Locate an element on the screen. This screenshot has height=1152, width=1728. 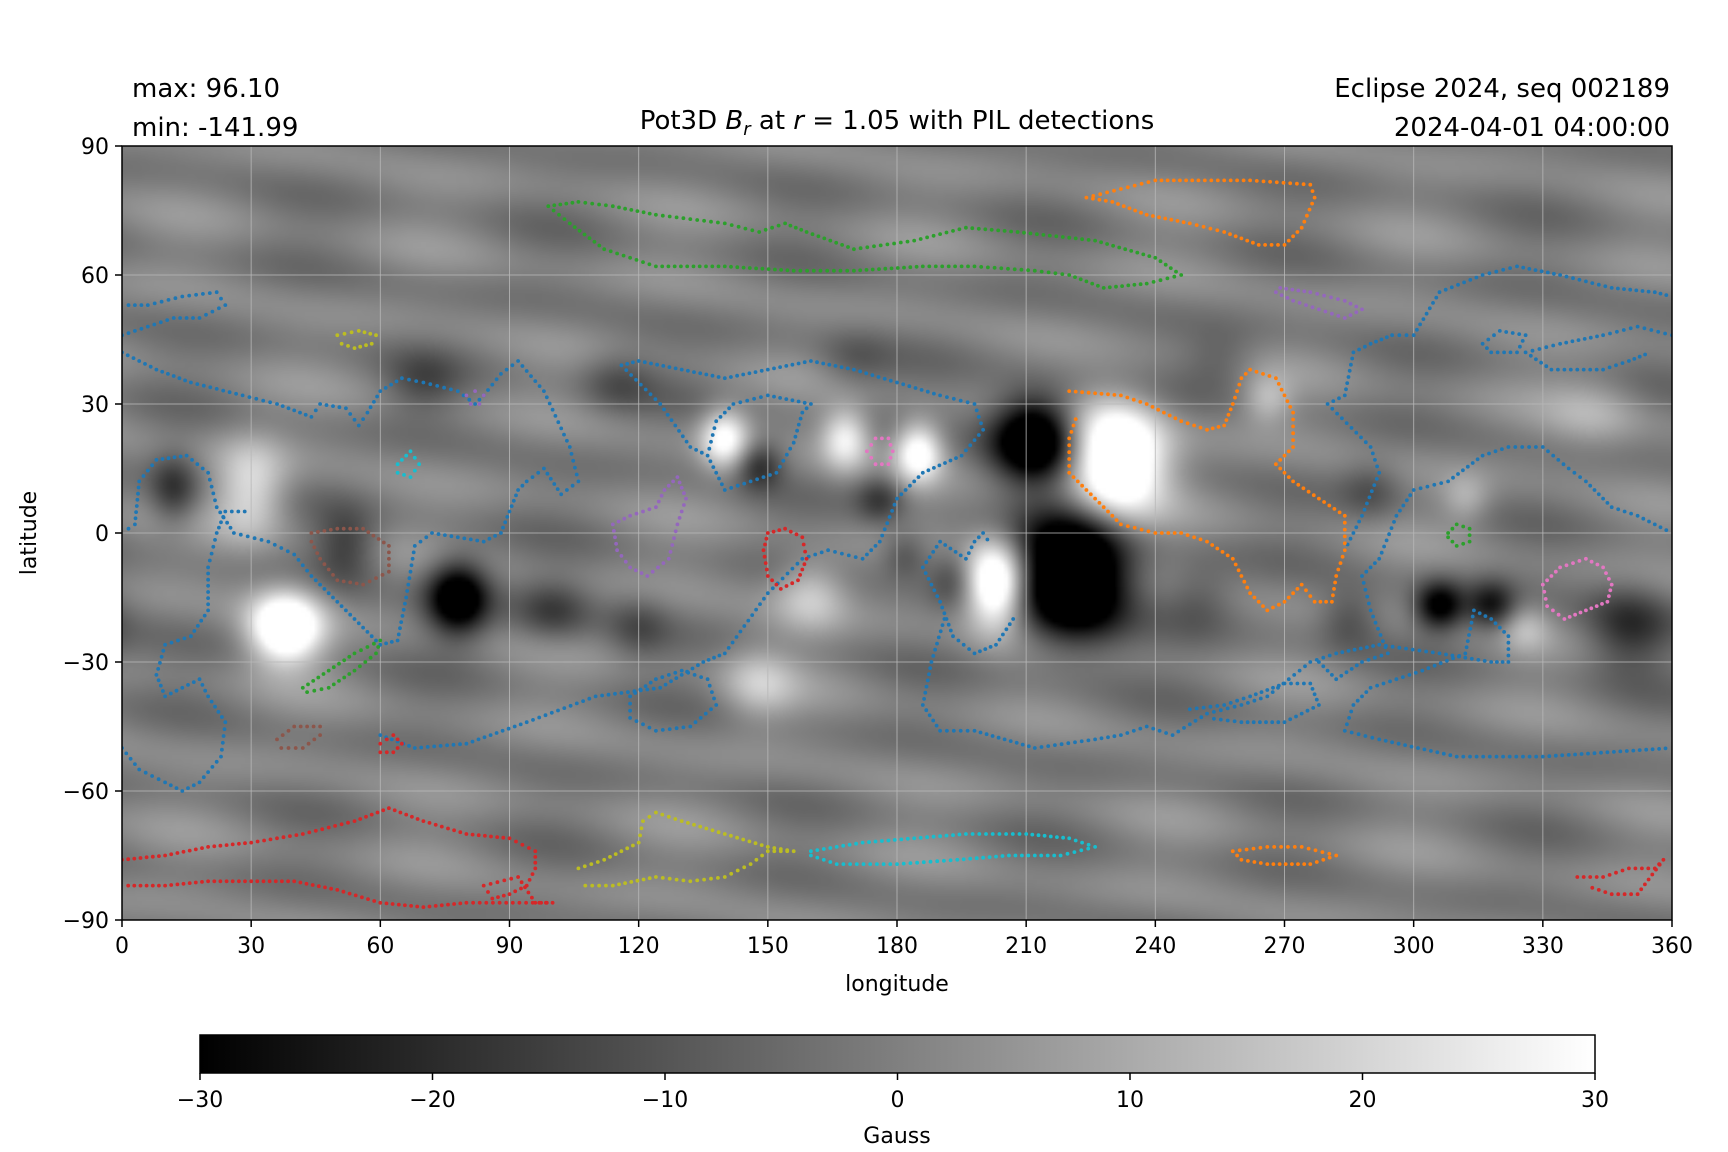
pil-contour-C1 is located at coordinates (1207, 490).